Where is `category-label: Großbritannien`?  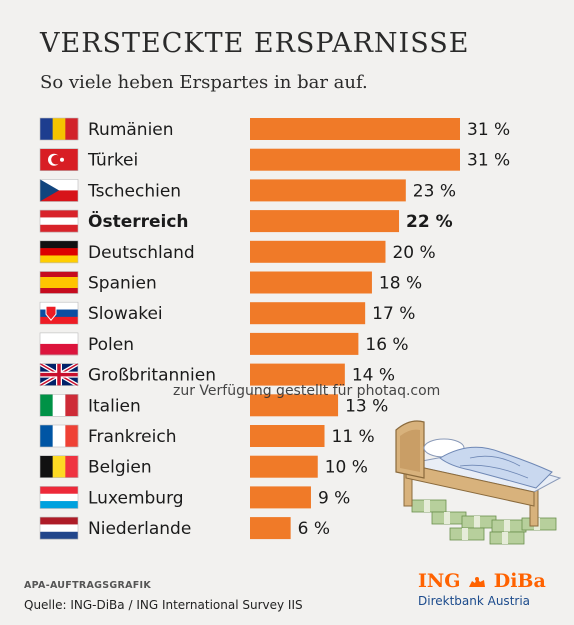
category-label: Großbritannien is located at coordinates (152, 376).